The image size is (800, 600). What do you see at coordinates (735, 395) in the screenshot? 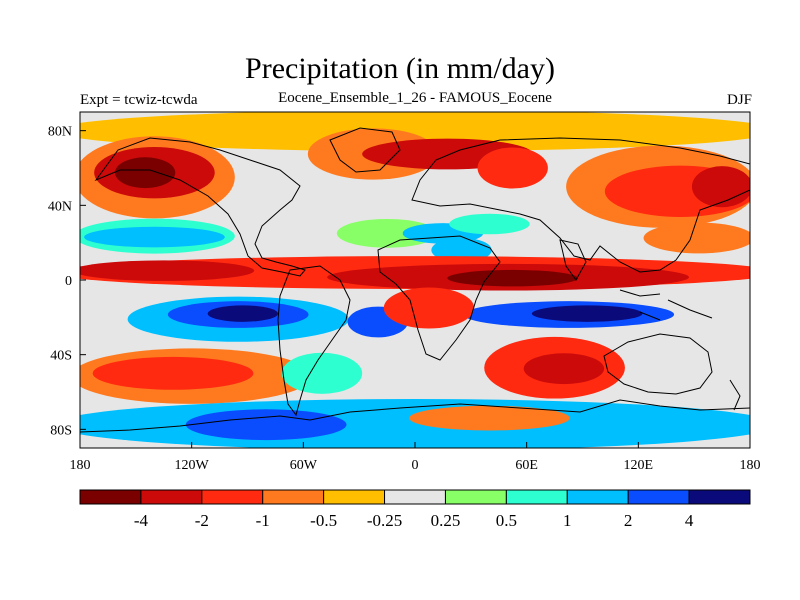
I see `coastline-new-zealand` at bounding box center [735, 395].